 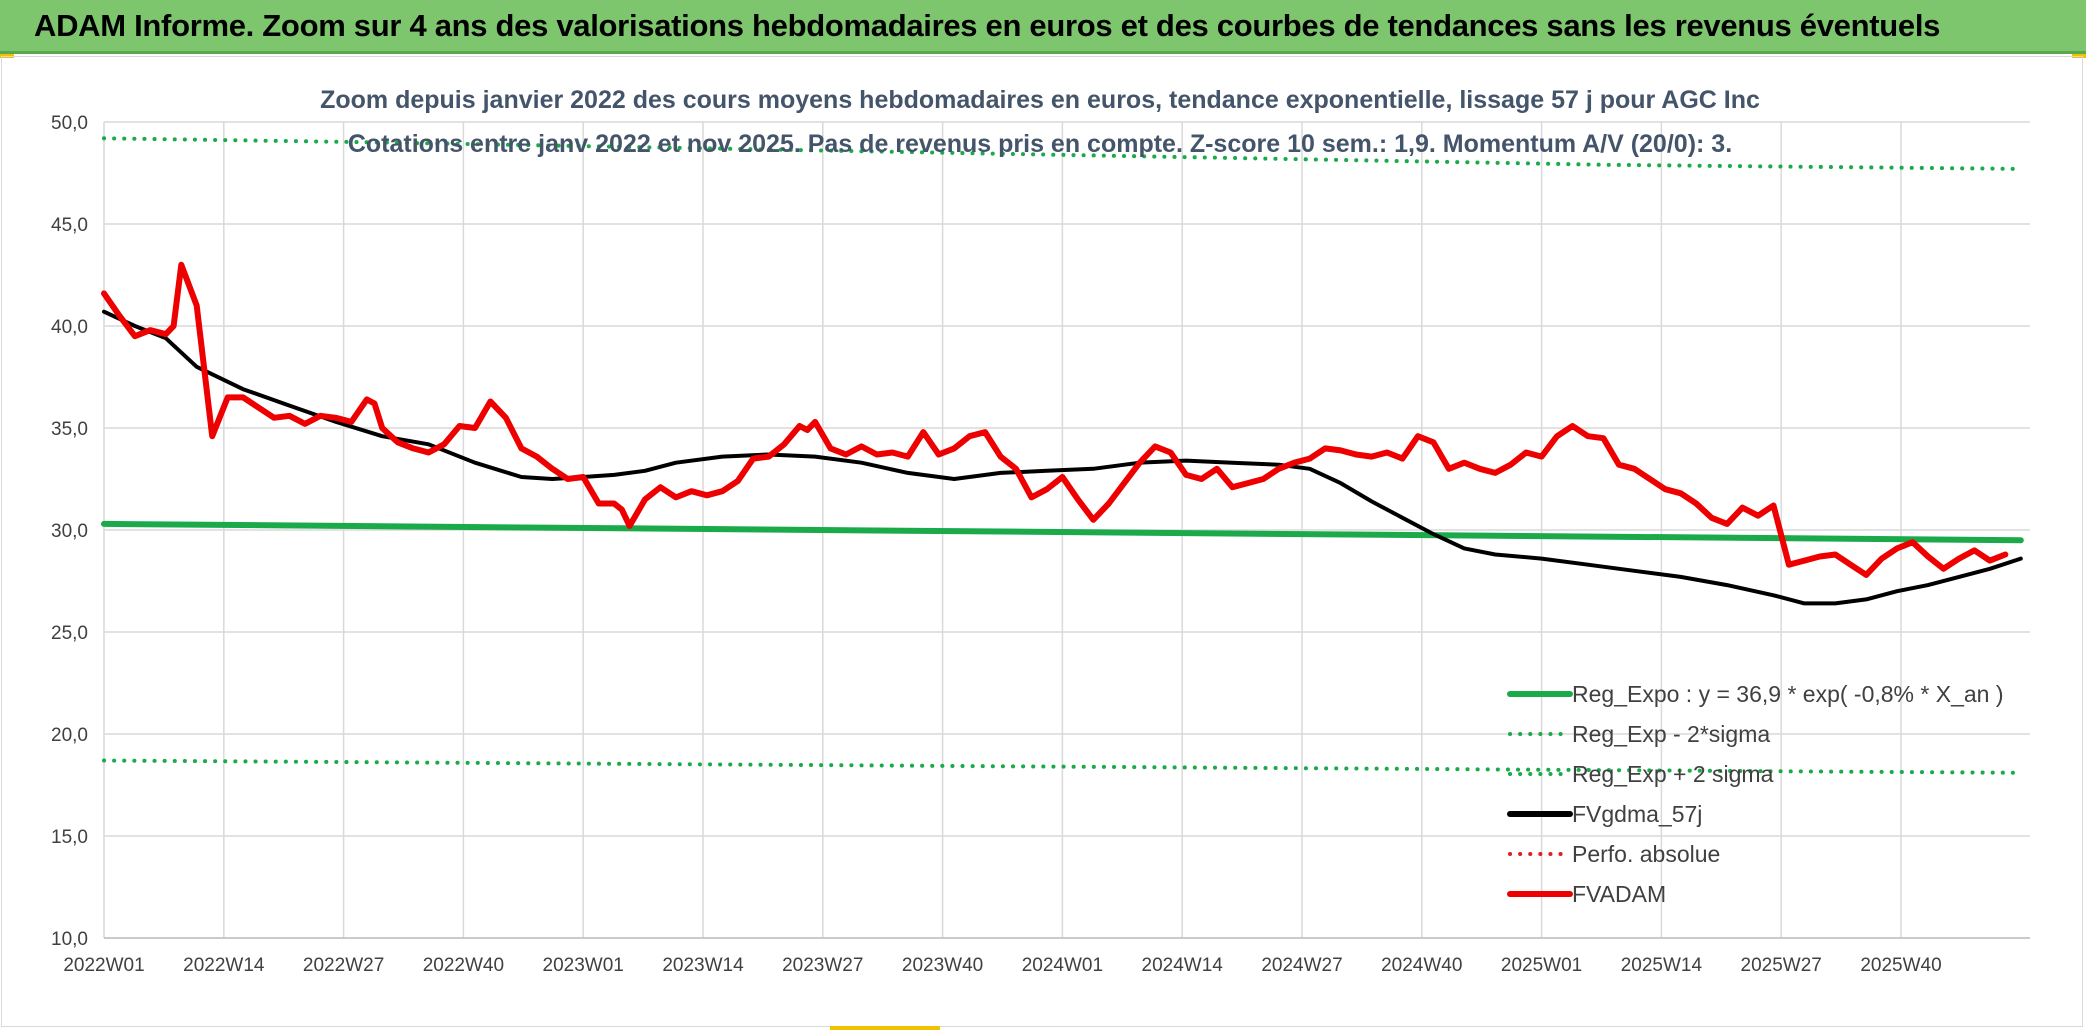 I want to click on y-tick-label: 30,0, so click(x=69, y=531).